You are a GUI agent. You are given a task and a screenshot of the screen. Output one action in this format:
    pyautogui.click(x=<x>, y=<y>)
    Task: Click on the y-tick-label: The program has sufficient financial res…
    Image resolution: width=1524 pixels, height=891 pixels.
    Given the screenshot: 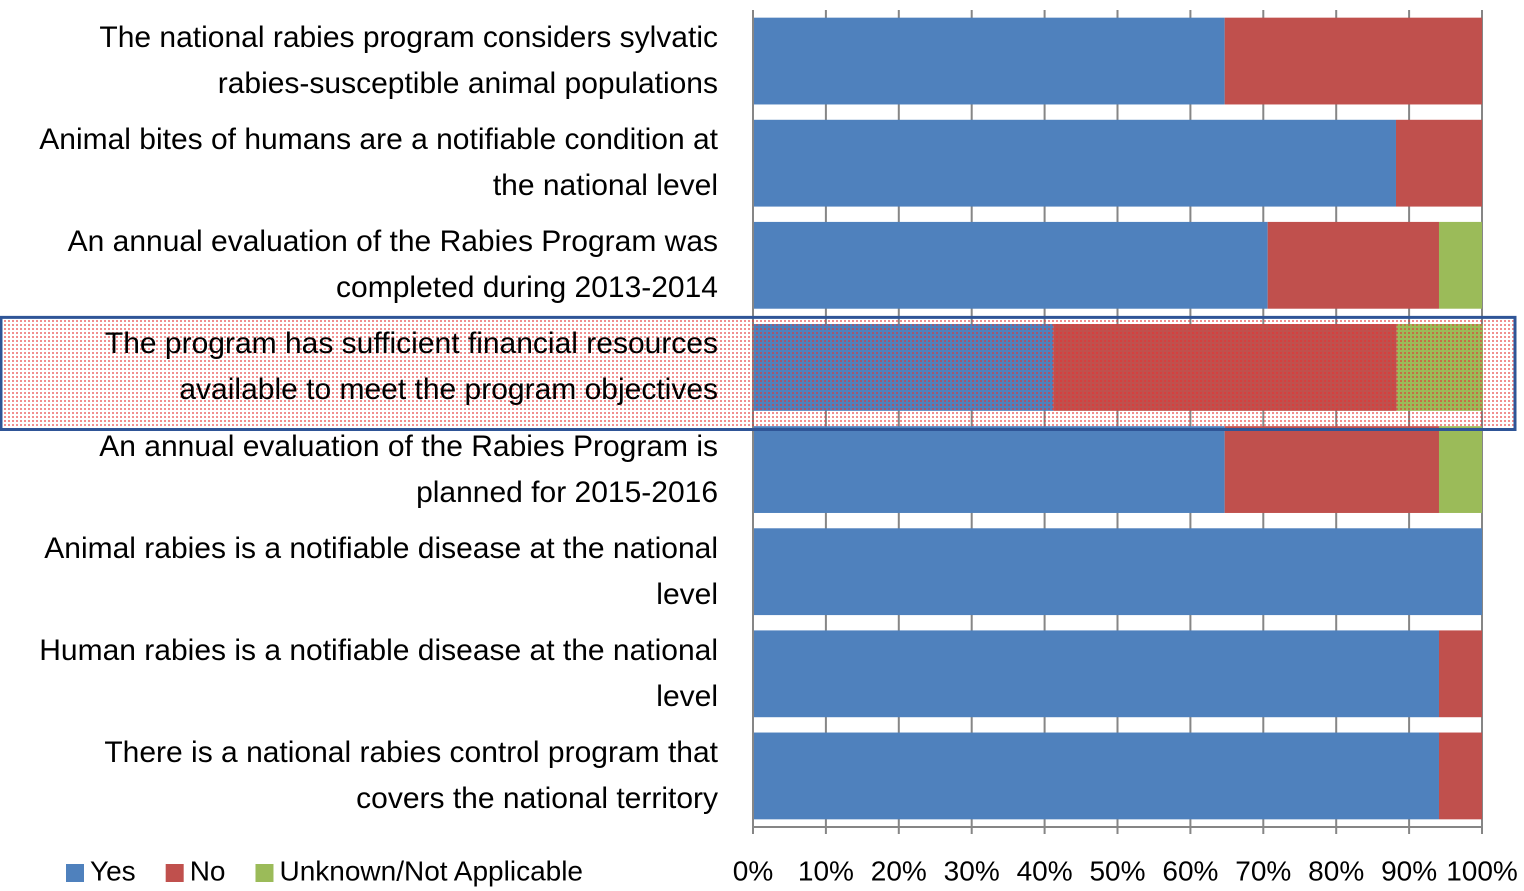 What is the action you would take?
    pyautogui.click(x=411, y=367)
    